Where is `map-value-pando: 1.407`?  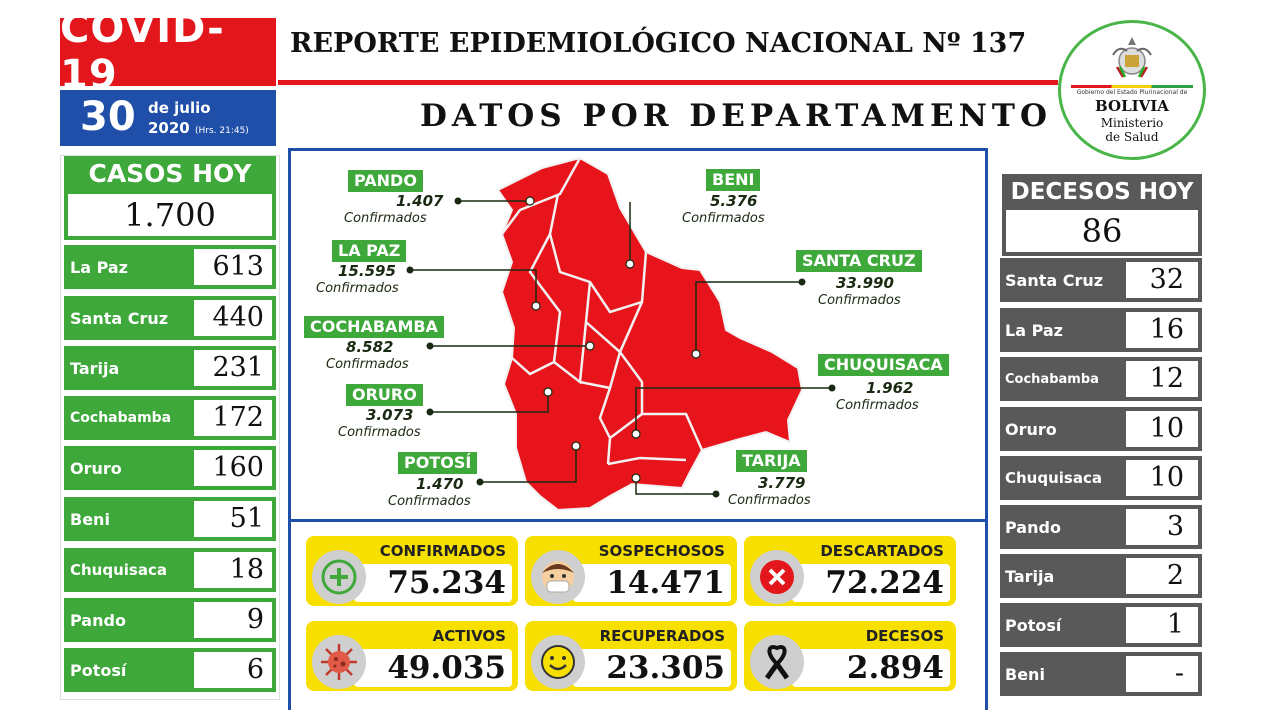 map-value-pando: 1.407 is located at coordinates (420, 201).